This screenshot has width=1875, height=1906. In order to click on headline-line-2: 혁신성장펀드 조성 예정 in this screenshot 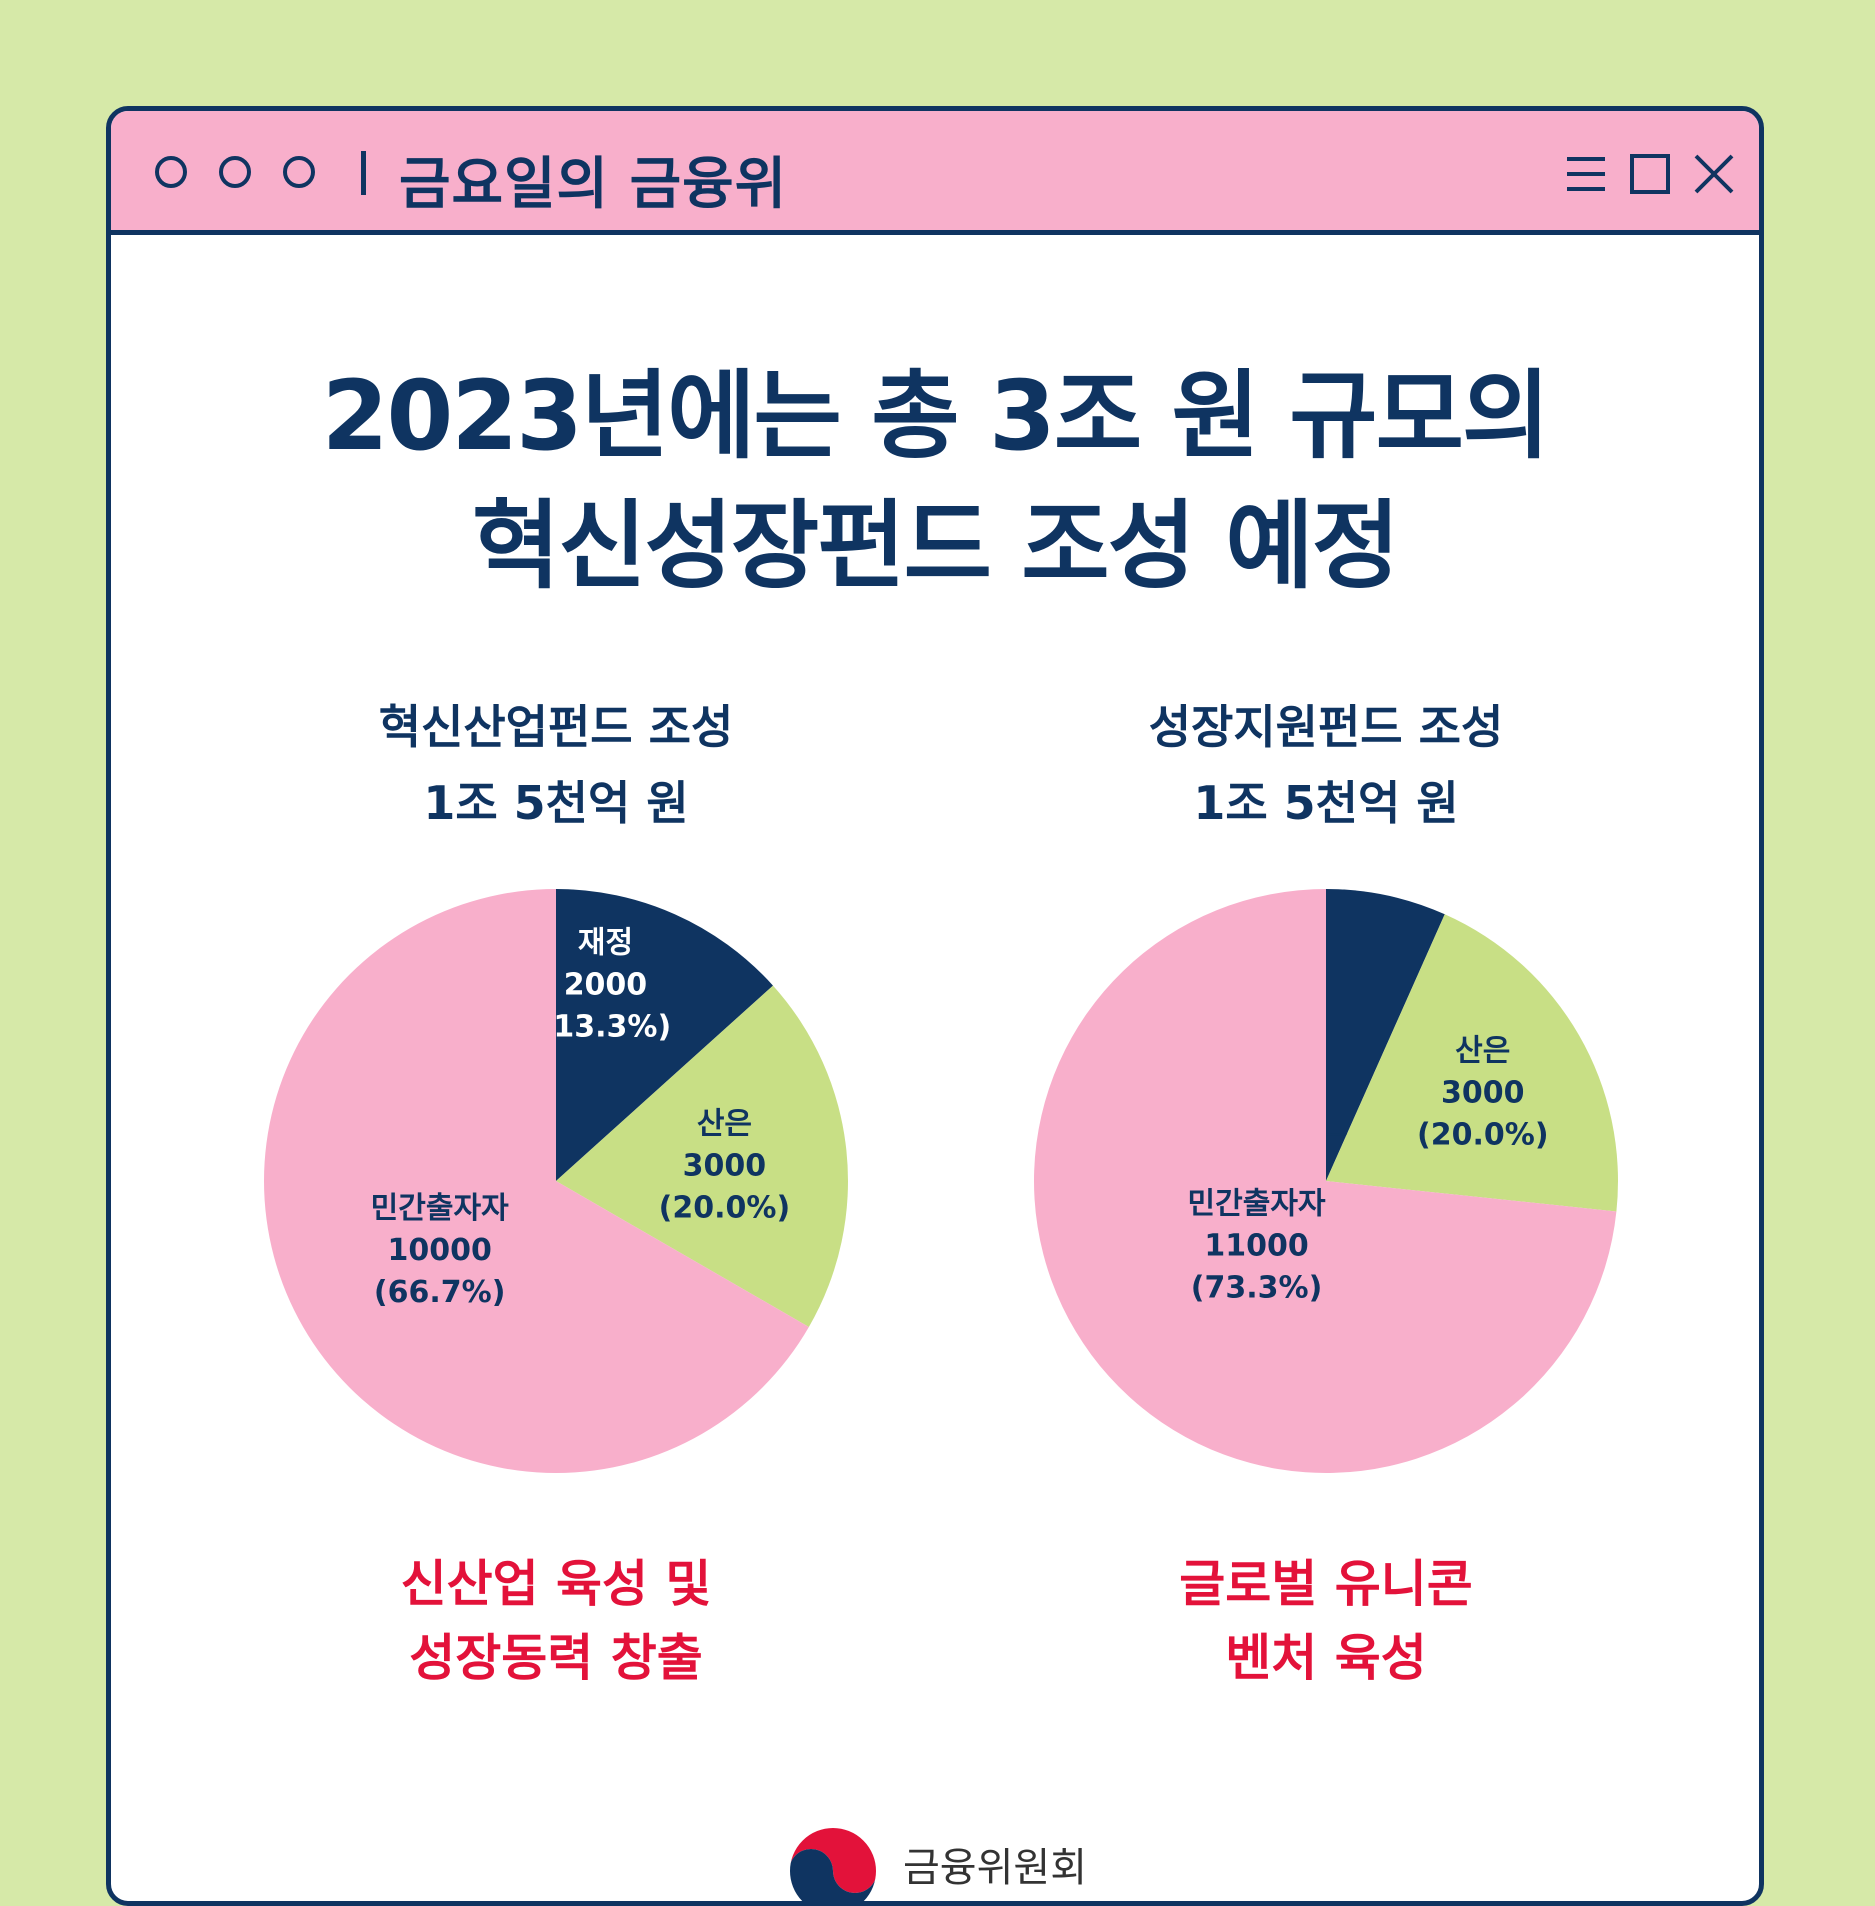, I will do `click(935, 546)`.